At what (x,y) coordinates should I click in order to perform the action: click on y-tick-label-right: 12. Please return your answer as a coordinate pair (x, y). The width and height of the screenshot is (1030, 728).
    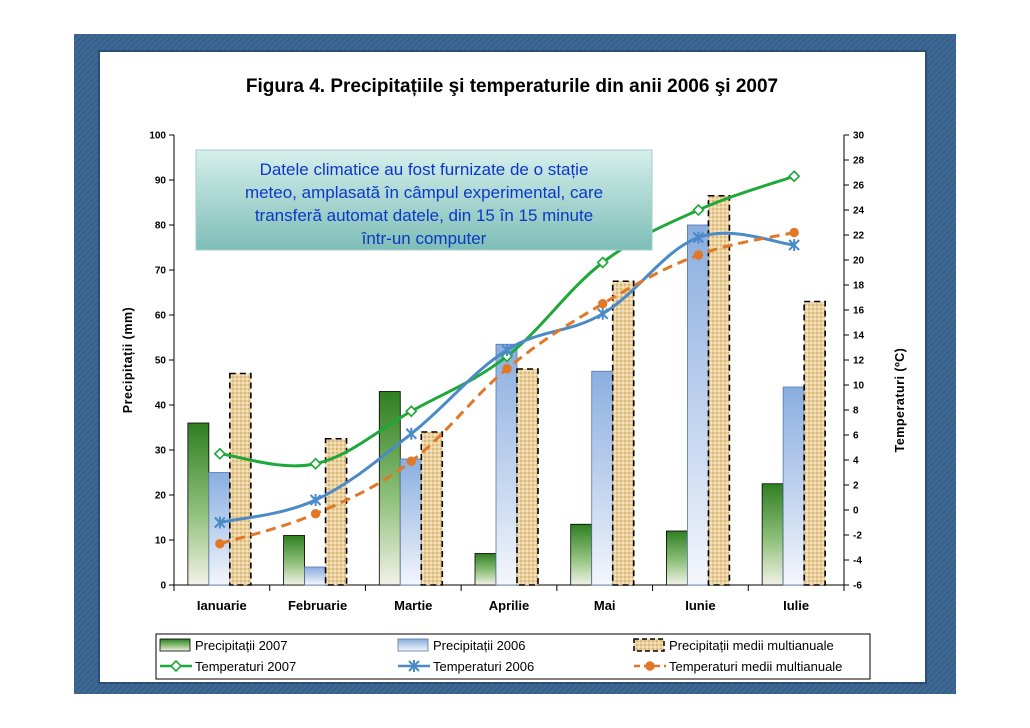
    Looking at the image, I should click on (859, 361).